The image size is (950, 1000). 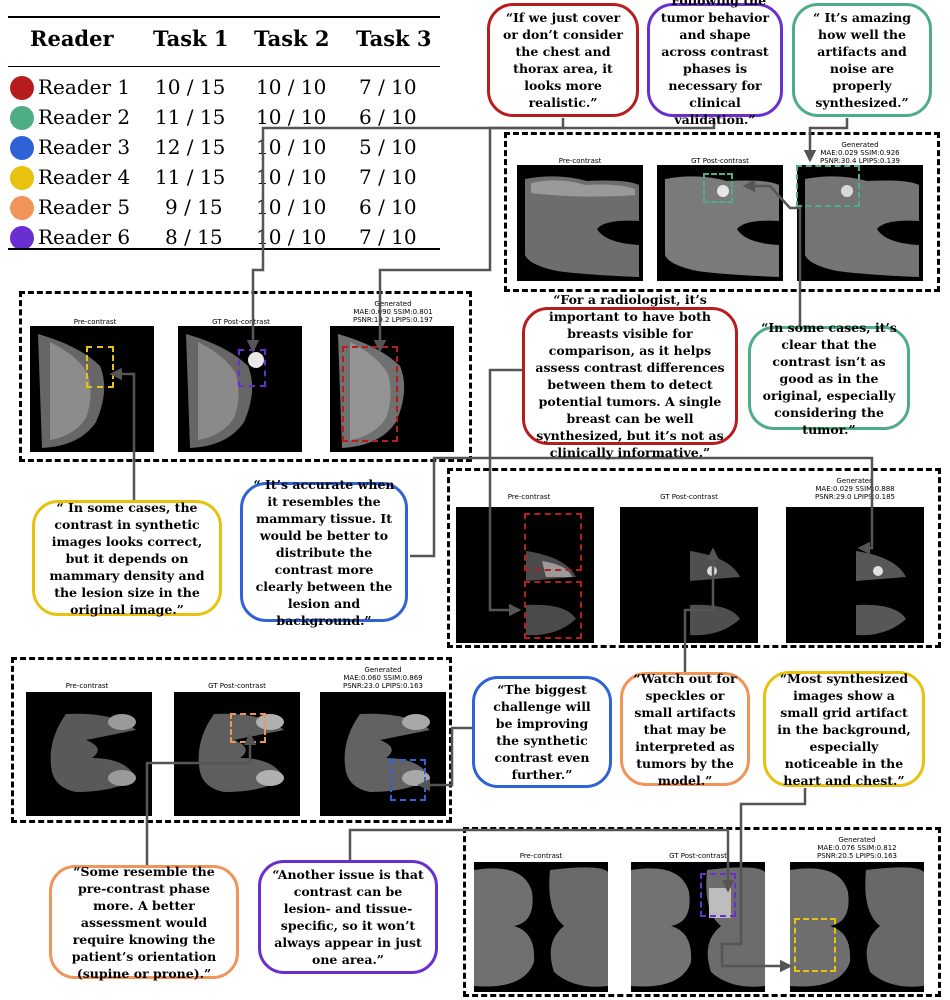 What do you see at coordinates (194, 207) in the screenshot?
I see `task1-score: 9 / 15` at bounding box center [194, 207].